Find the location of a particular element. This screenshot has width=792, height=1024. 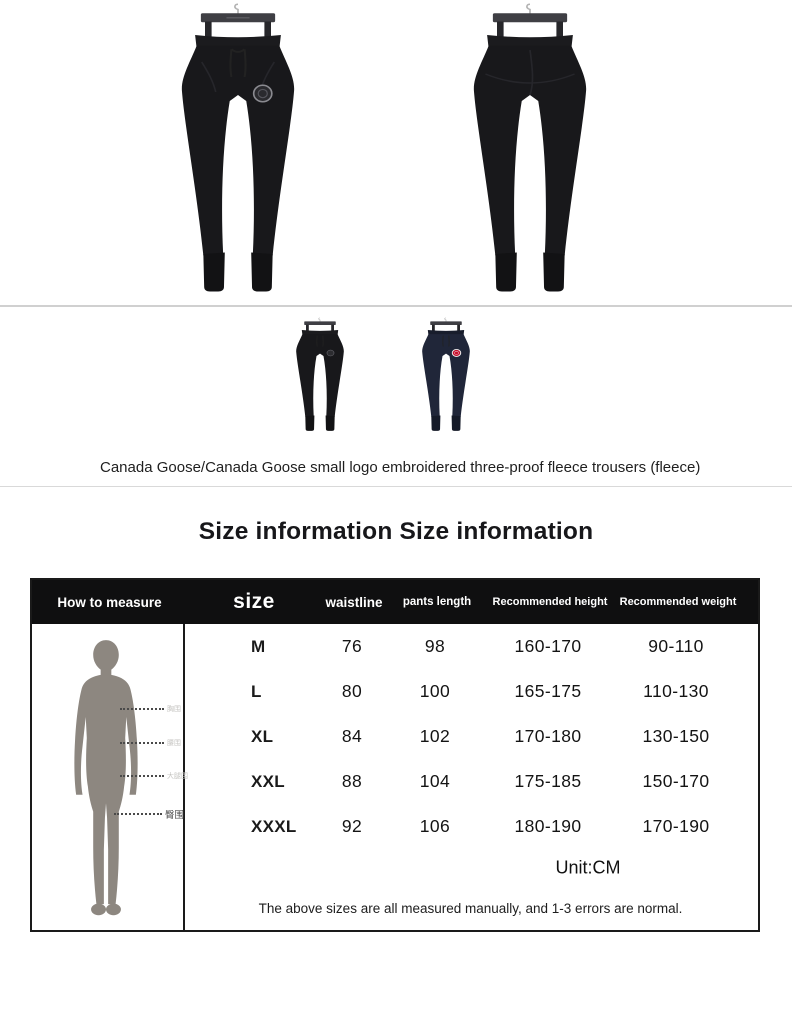

thumbnail-photos-section is located at coordinates (389, 373).